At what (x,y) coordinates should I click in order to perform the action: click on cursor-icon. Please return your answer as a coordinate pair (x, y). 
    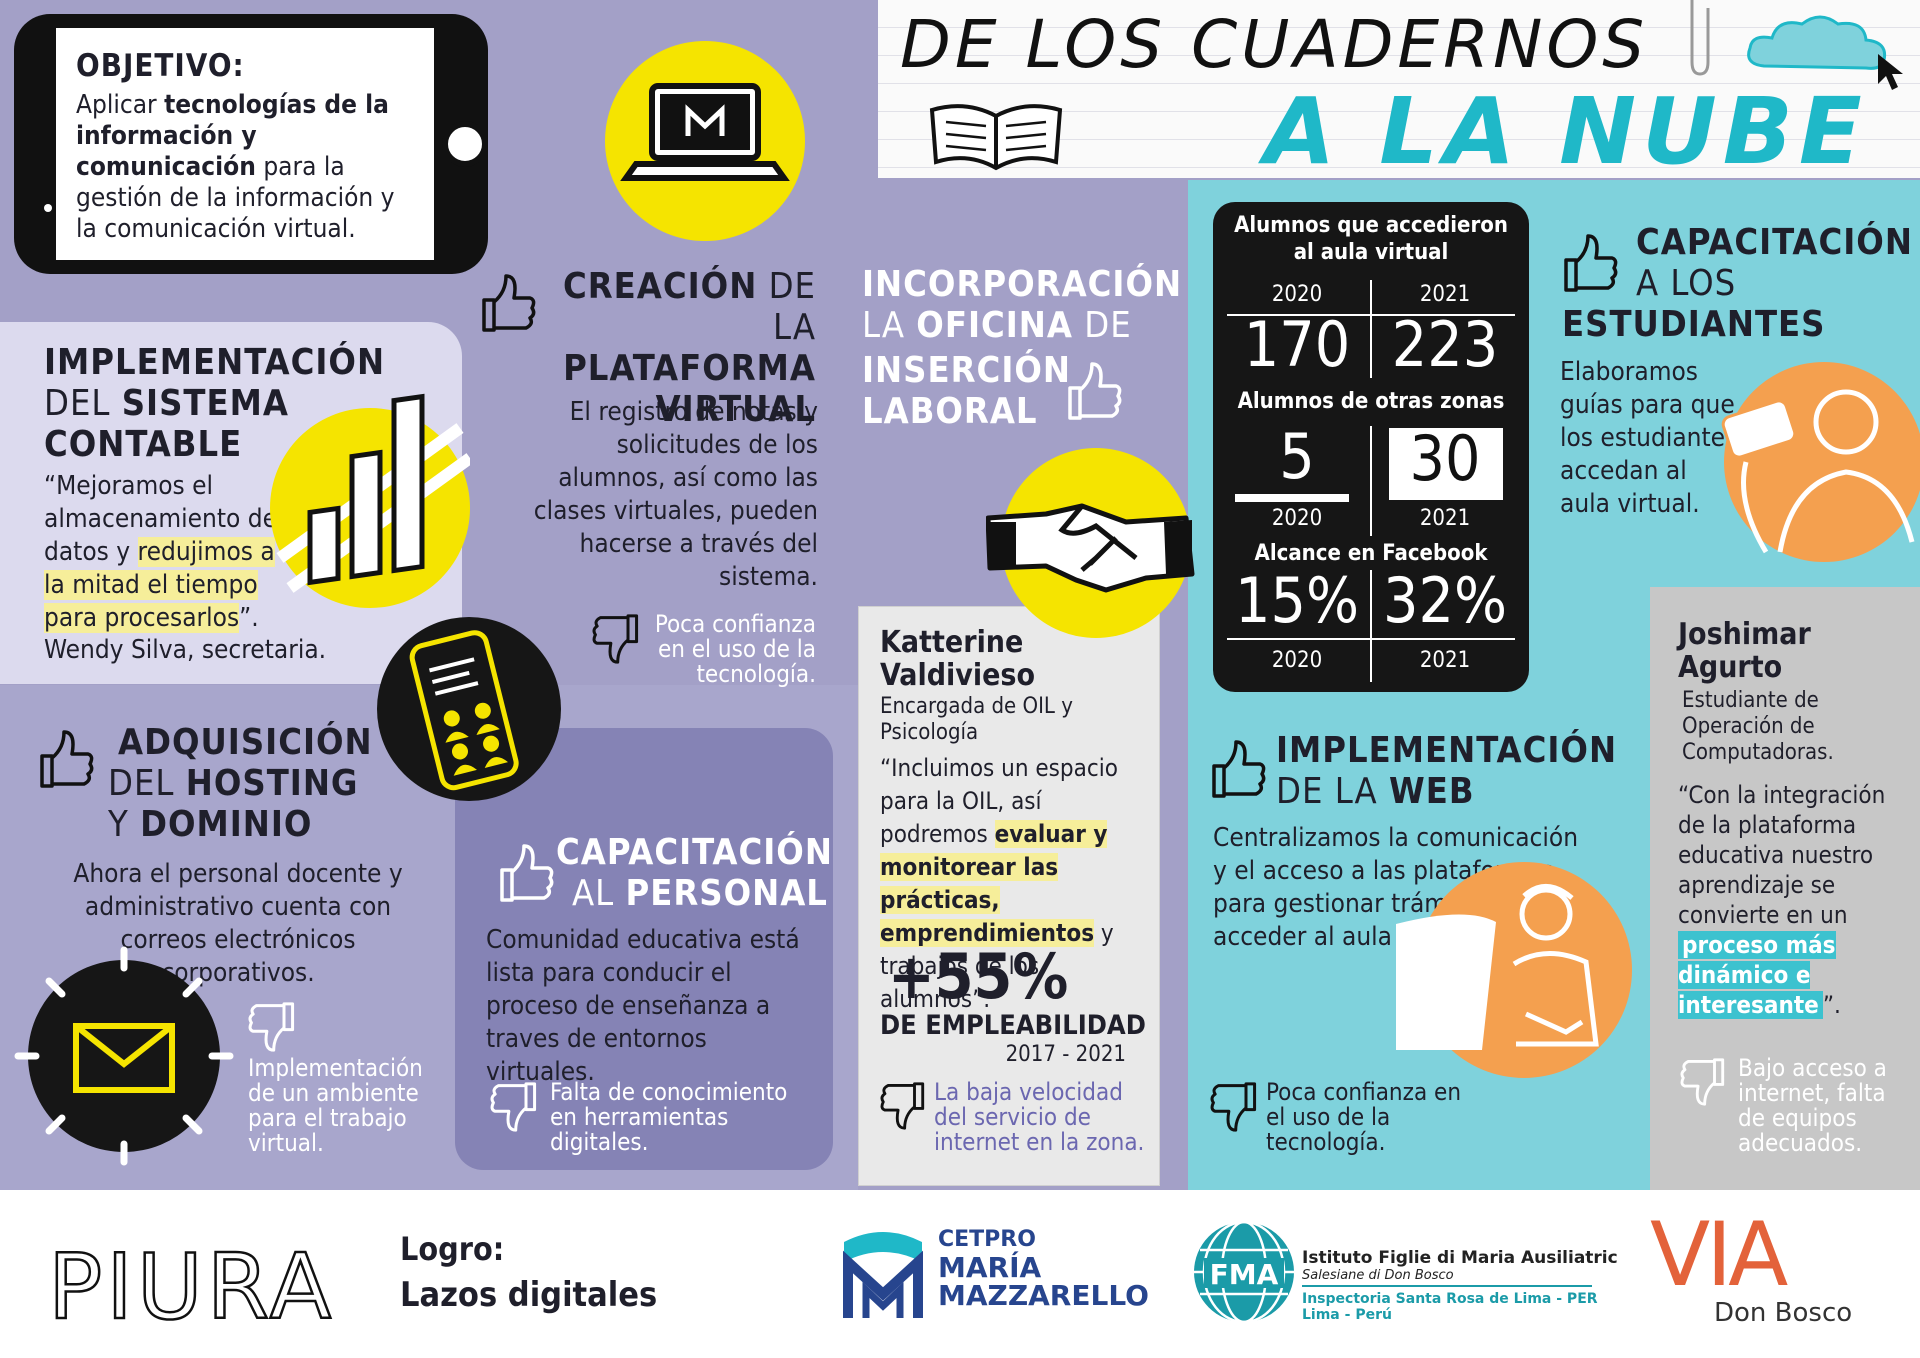
    Looking at the image, I should click on (1890, 72).